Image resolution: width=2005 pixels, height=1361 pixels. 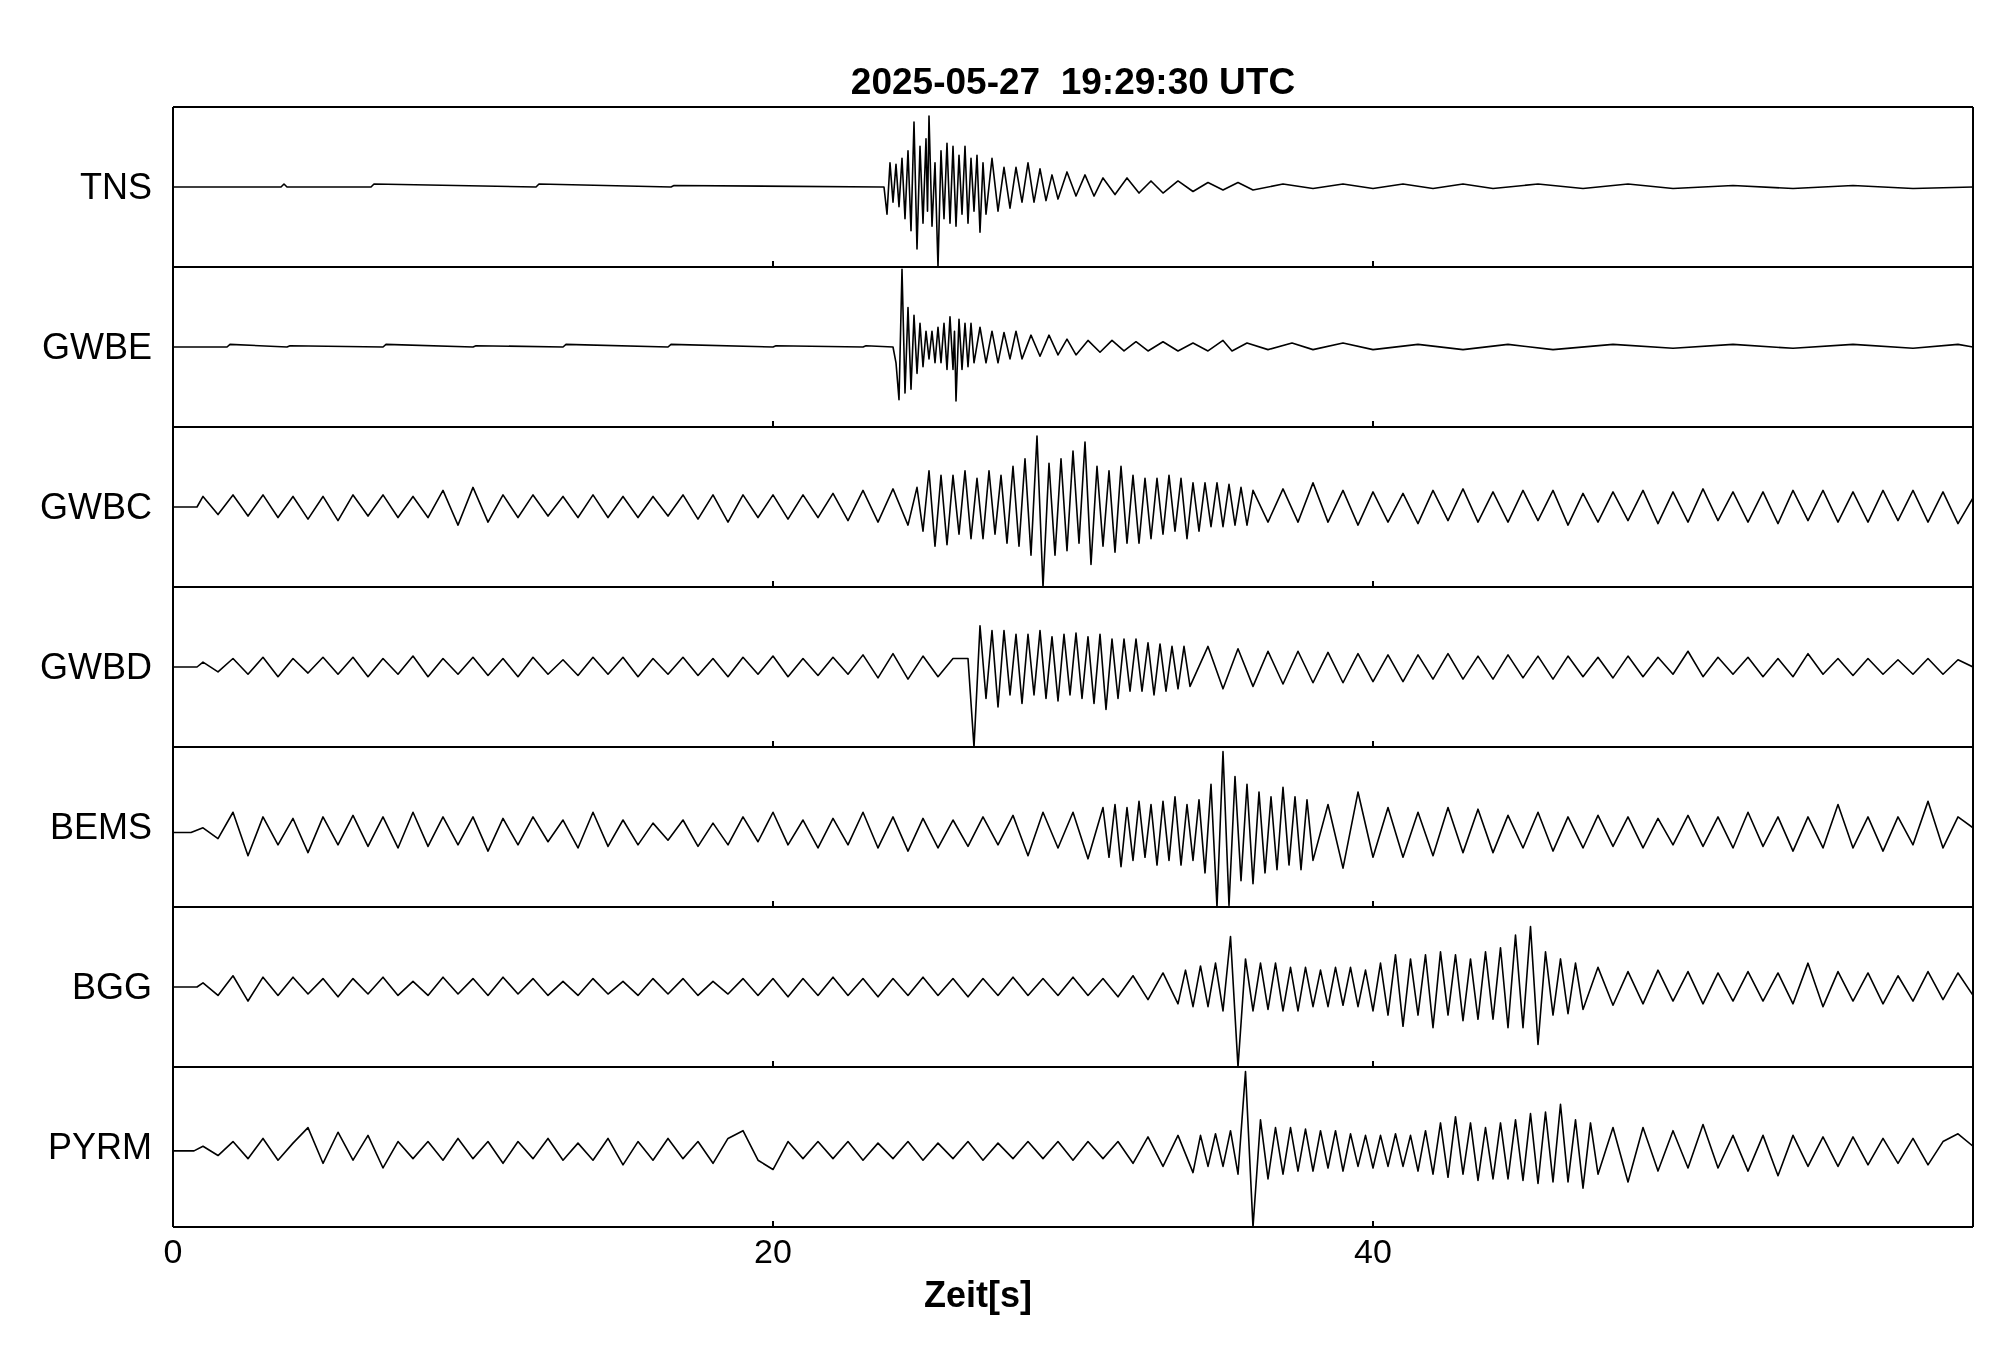 What do you see at coordinates (96, 347) in the screenshot?
I see `y-axis-title: GWBE` at bounding box center [96, 347].